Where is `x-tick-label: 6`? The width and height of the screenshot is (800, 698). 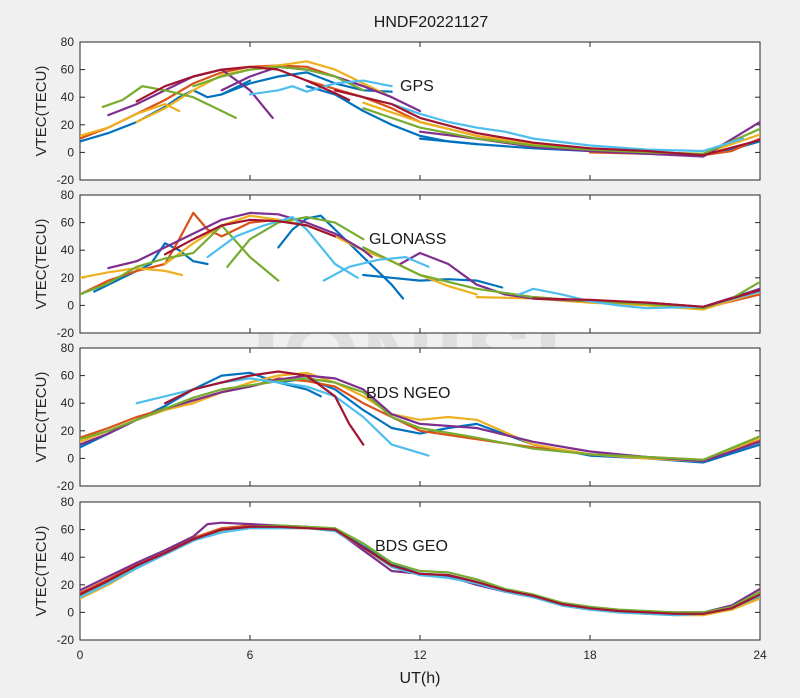
x-tick-label: 6 is located at coordinates (250, 655).